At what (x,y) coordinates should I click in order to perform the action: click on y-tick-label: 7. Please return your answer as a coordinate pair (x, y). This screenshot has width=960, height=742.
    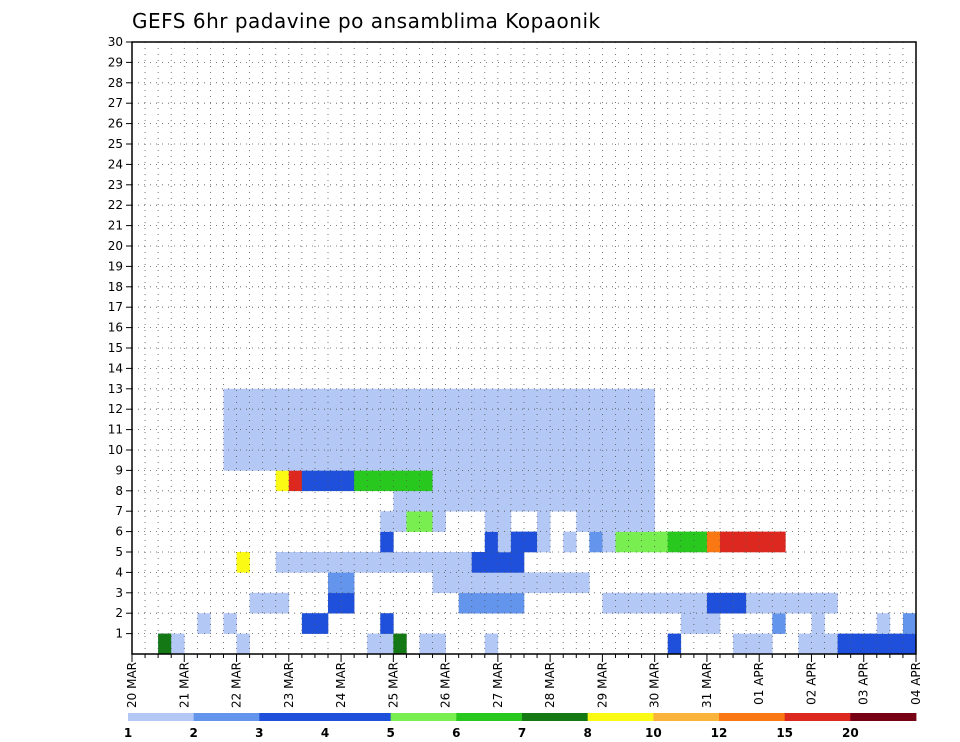
    Looking at the image, I should click on (119, 511).